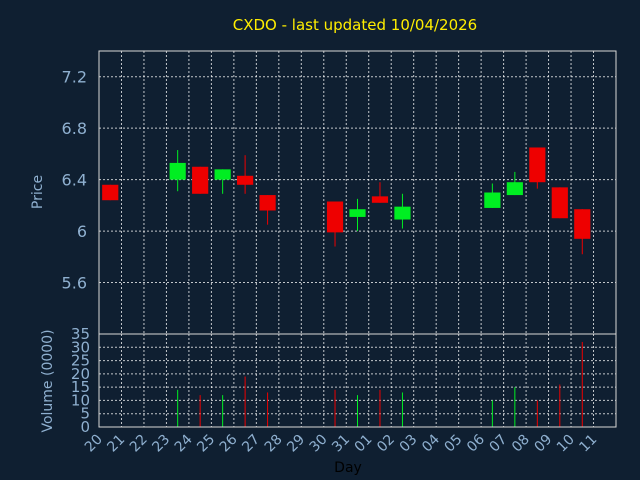  What do you see at coordinates (80, 387) in the screenshot?
I see `volume-tick-label: 15` at bounding box center [80, 387].